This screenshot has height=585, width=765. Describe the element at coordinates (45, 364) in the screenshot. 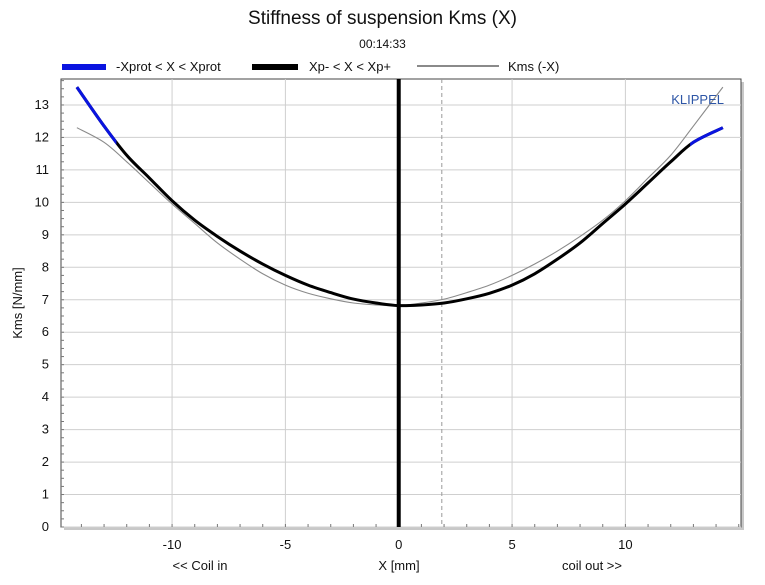

I see `y-tick-label: 5` at that location.